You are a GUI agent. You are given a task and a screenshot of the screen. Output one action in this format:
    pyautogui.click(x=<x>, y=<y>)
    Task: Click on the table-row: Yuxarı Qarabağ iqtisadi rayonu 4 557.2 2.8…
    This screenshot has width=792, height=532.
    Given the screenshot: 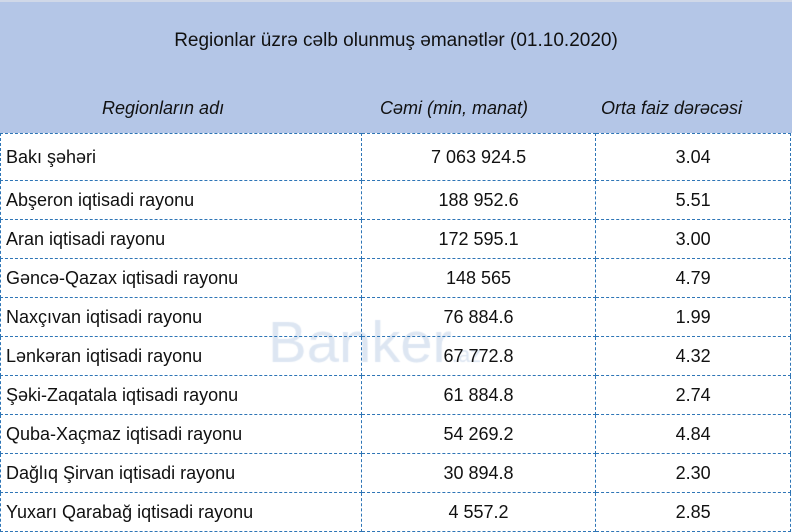 What is the action you would take?
    pyautogui.click(x=395, y=512)
    